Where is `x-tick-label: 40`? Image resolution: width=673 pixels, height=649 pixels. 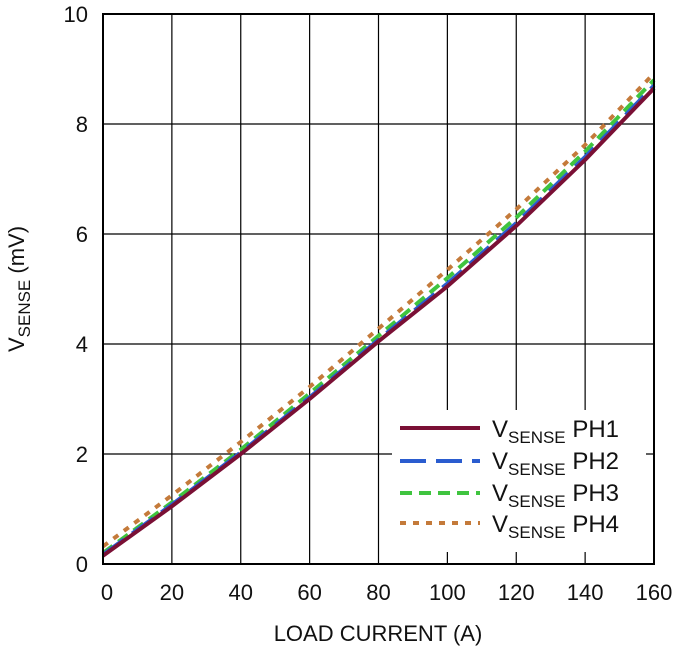
x-tick-label: 40 is located at coordinates (241, 592).